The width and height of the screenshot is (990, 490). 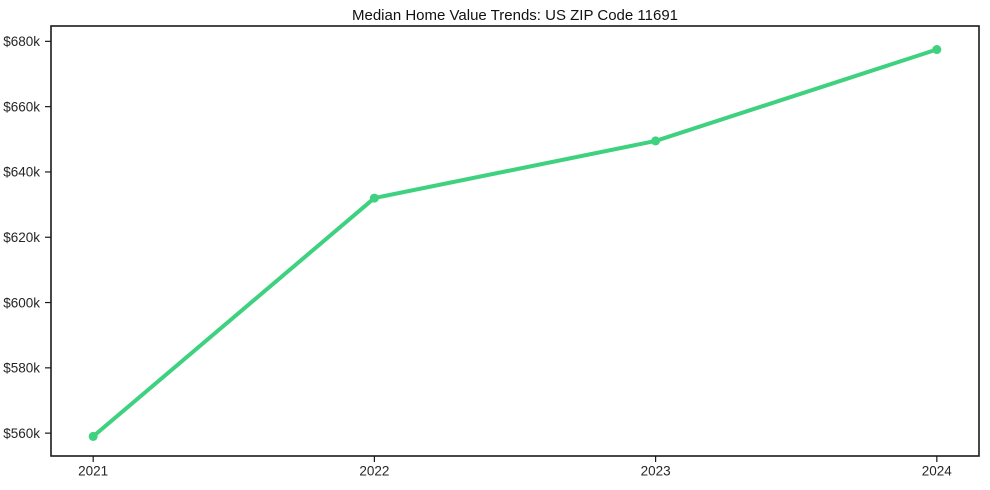 I want to click on x-tick-label: 2022, so click(x=374, y=471).